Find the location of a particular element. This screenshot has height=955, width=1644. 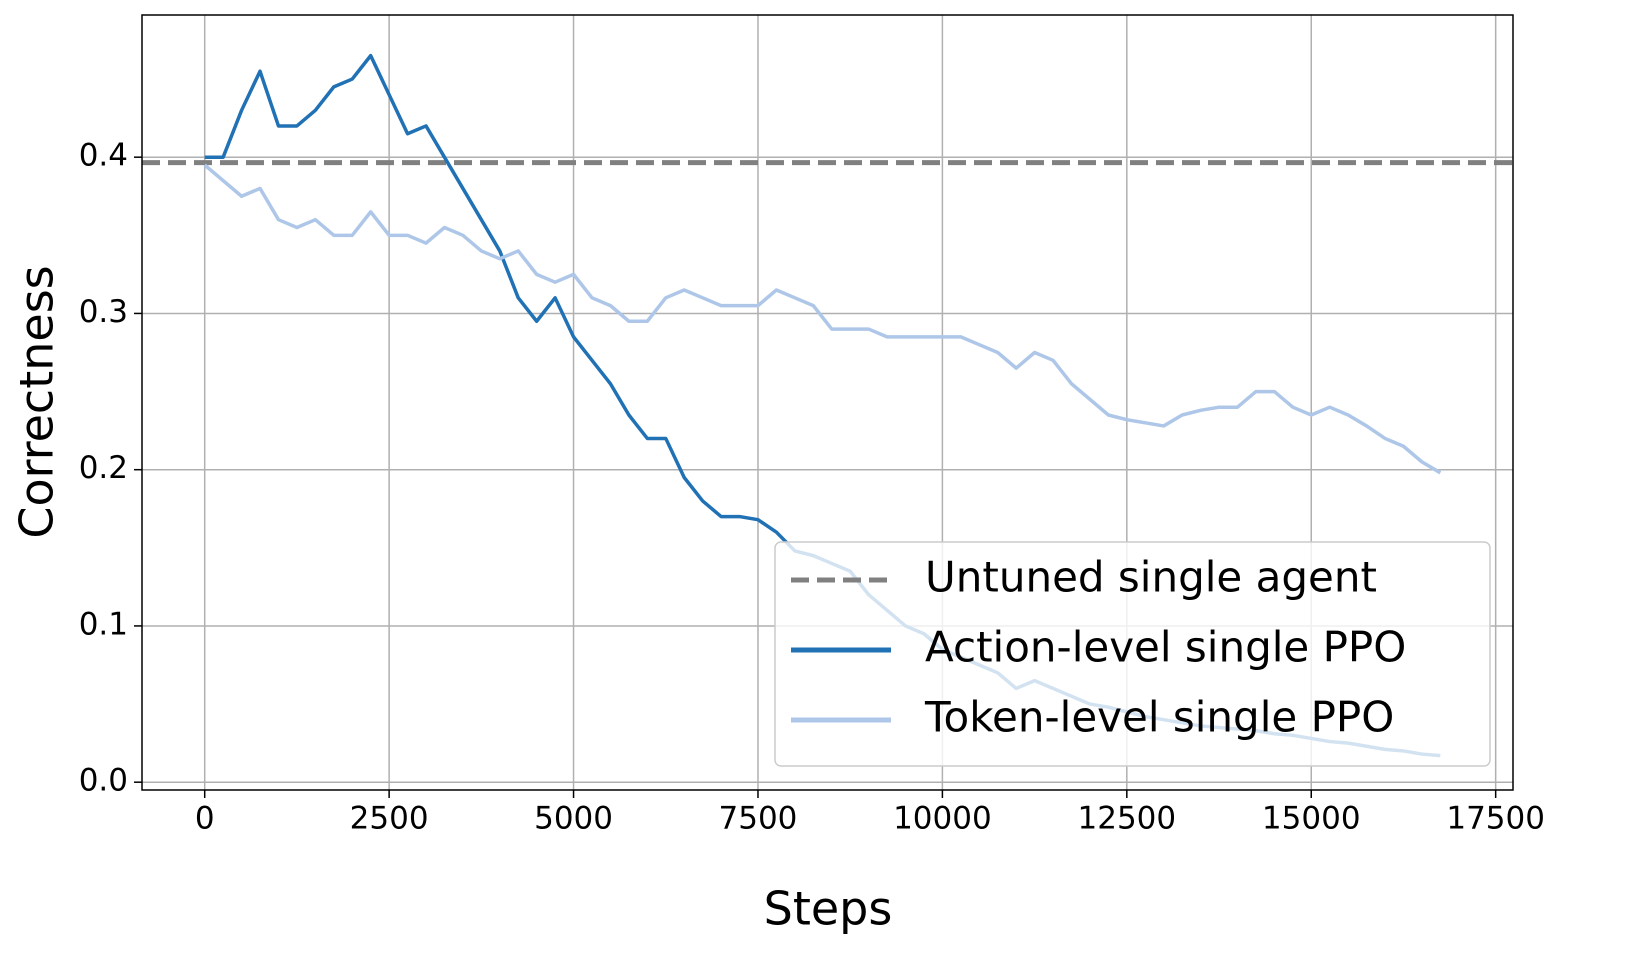

x-tick-label: 15000 is located at coordinates (1311, 819).